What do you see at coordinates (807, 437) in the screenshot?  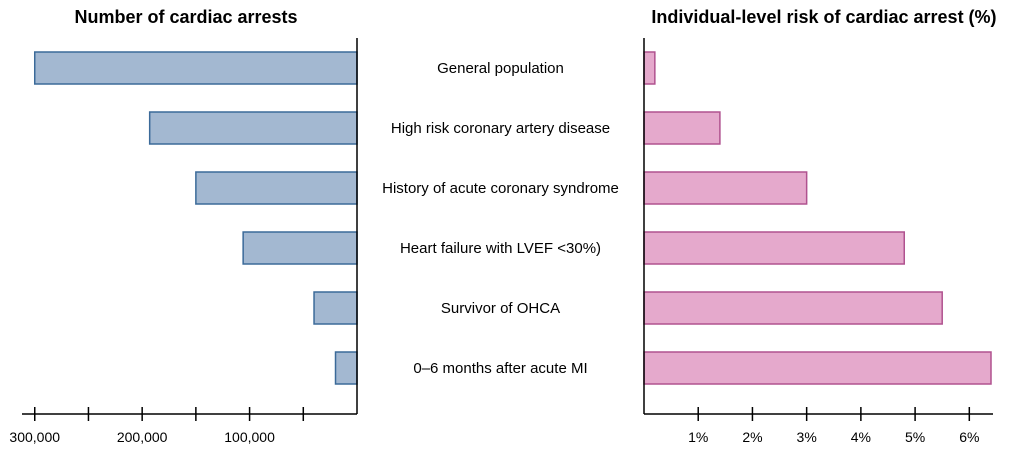 I see `right-tick-label-2: 3%` at bounding box center [807, 437].